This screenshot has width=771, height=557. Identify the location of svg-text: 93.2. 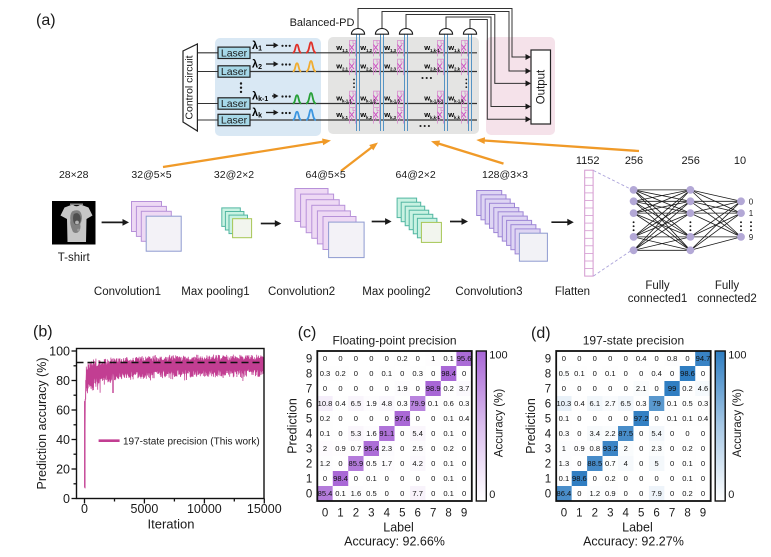
(610, 448).